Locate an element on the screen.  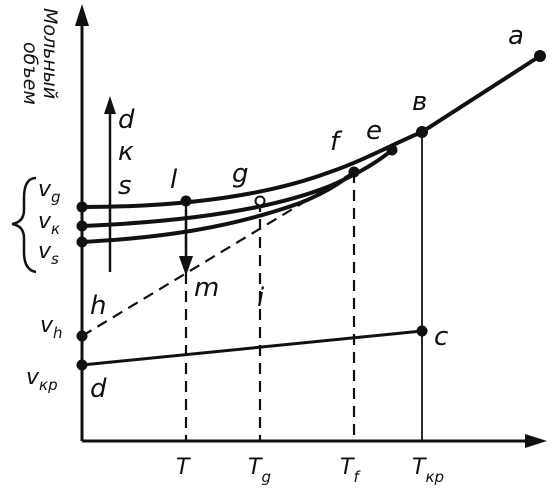
point-f is located at coordinates (354, 172).